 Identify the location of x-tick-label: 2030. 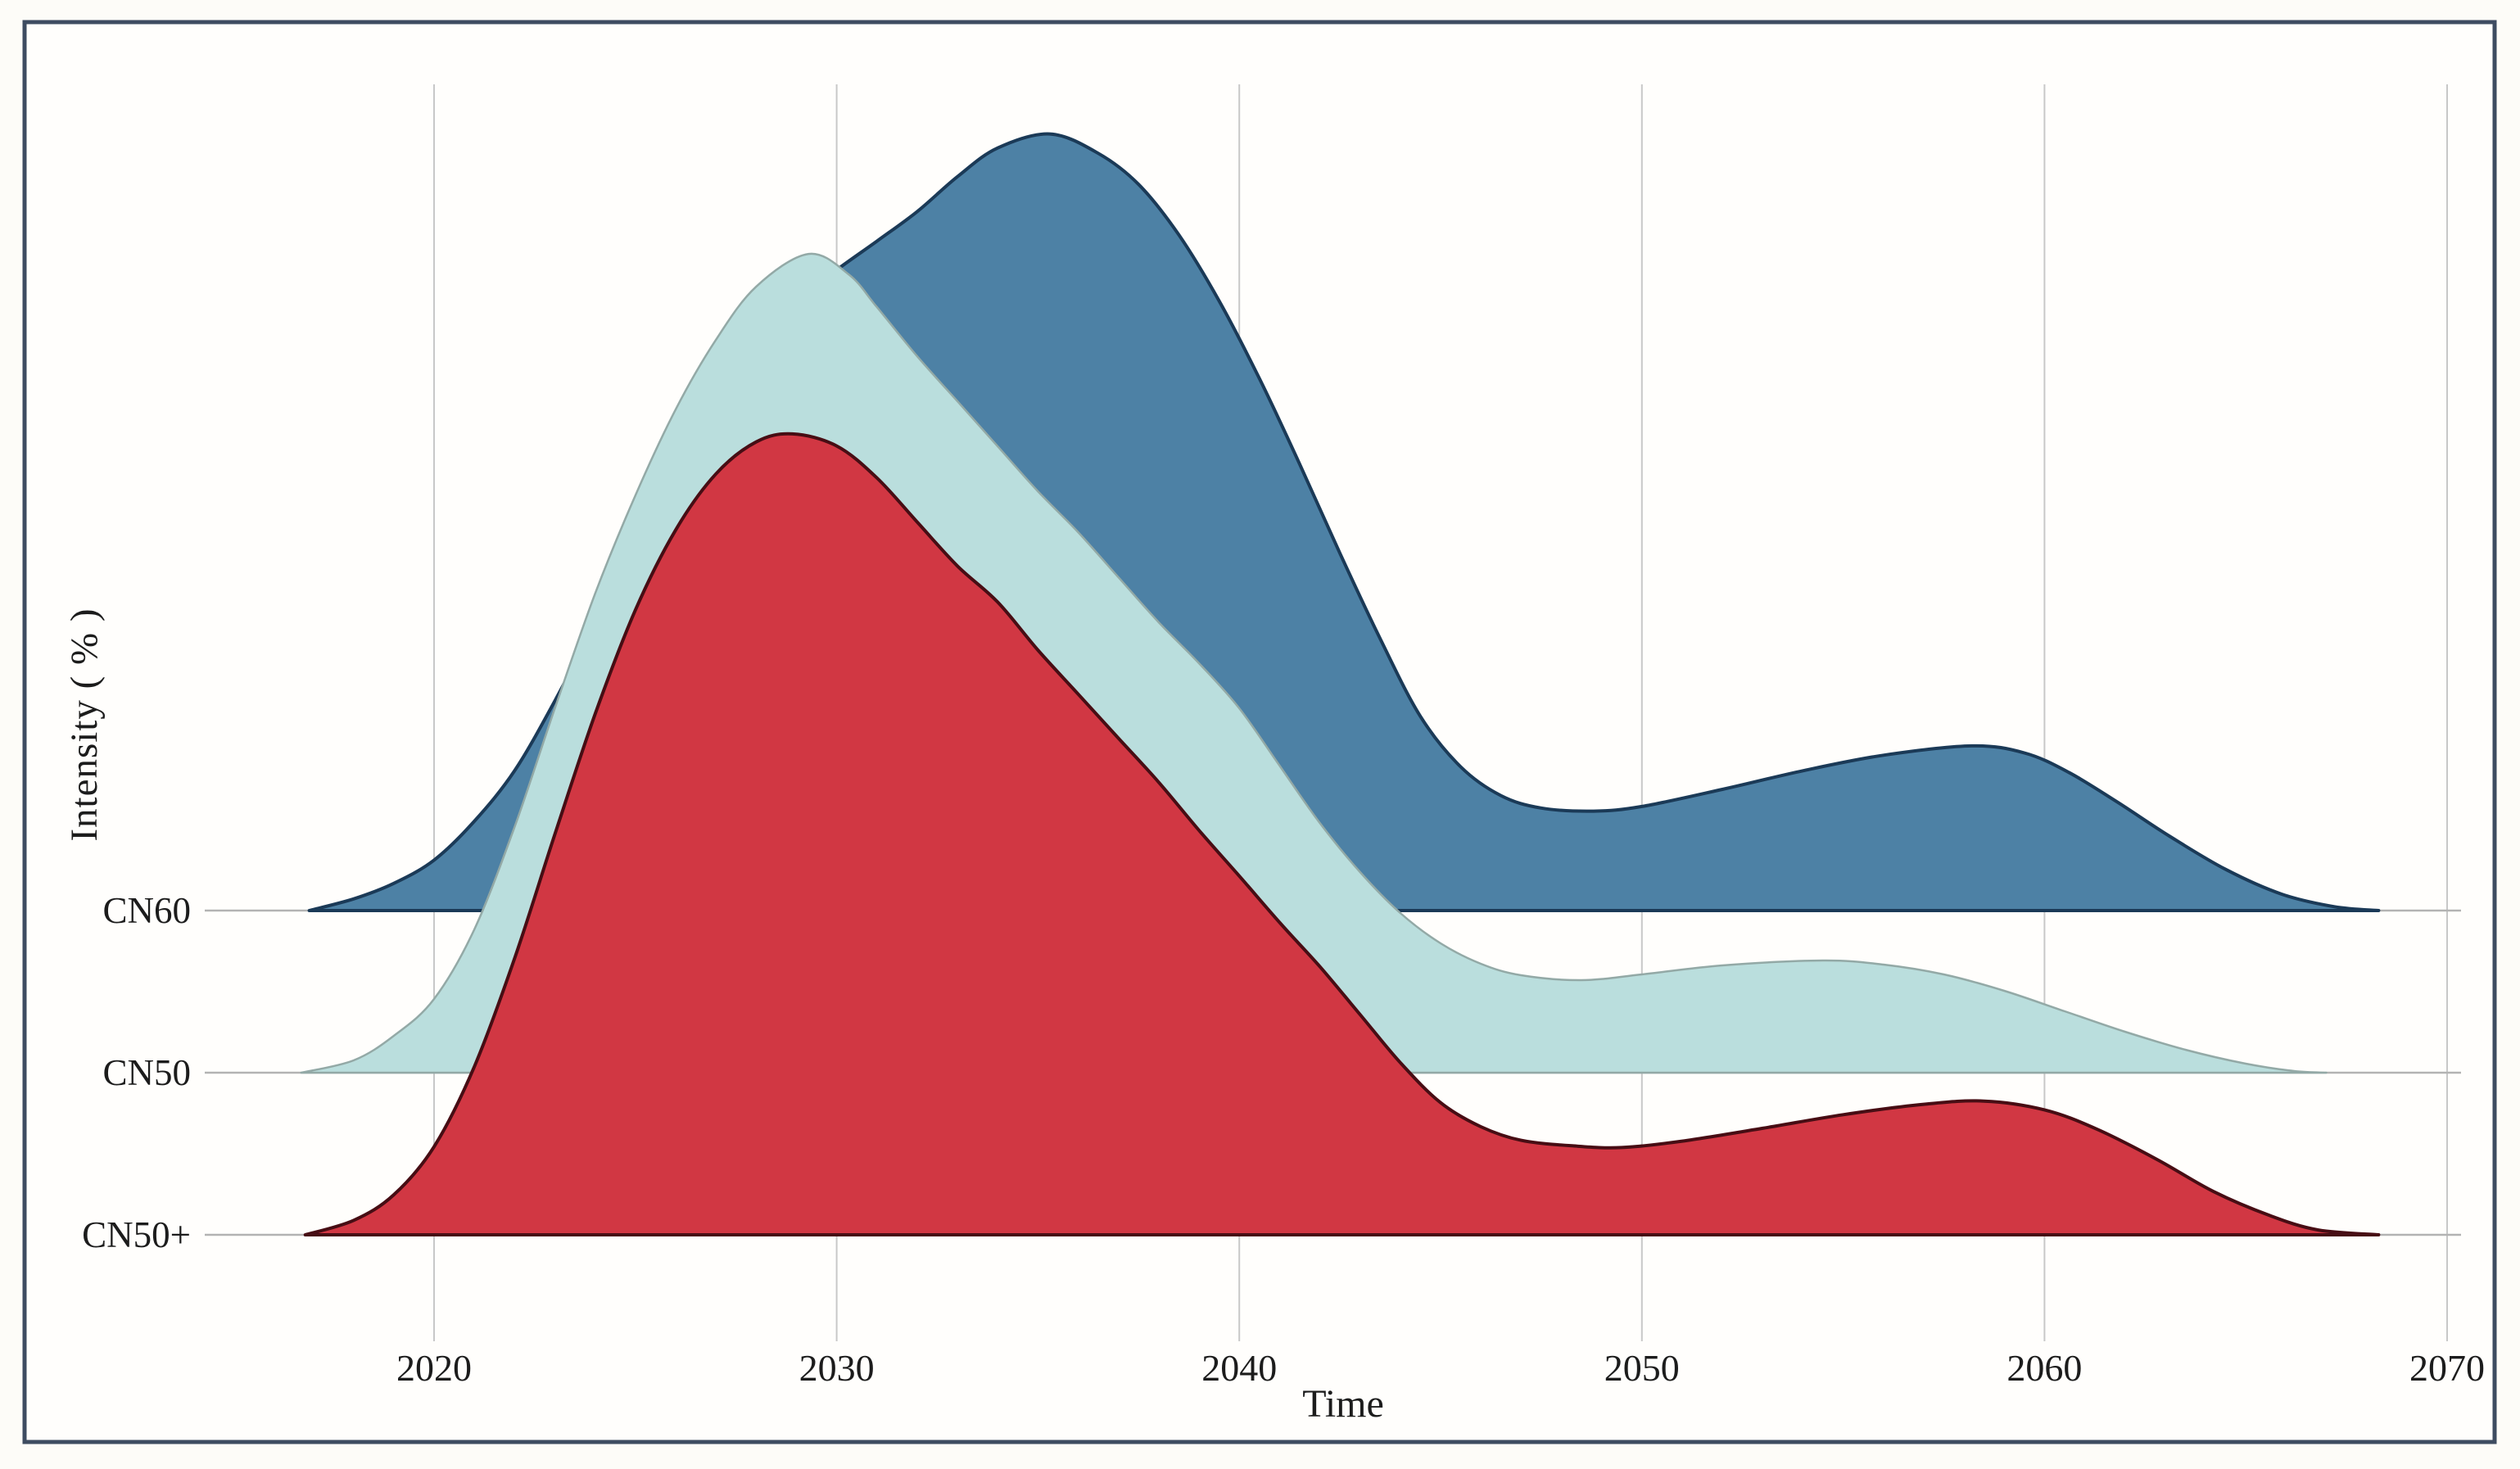
(837, 1368).